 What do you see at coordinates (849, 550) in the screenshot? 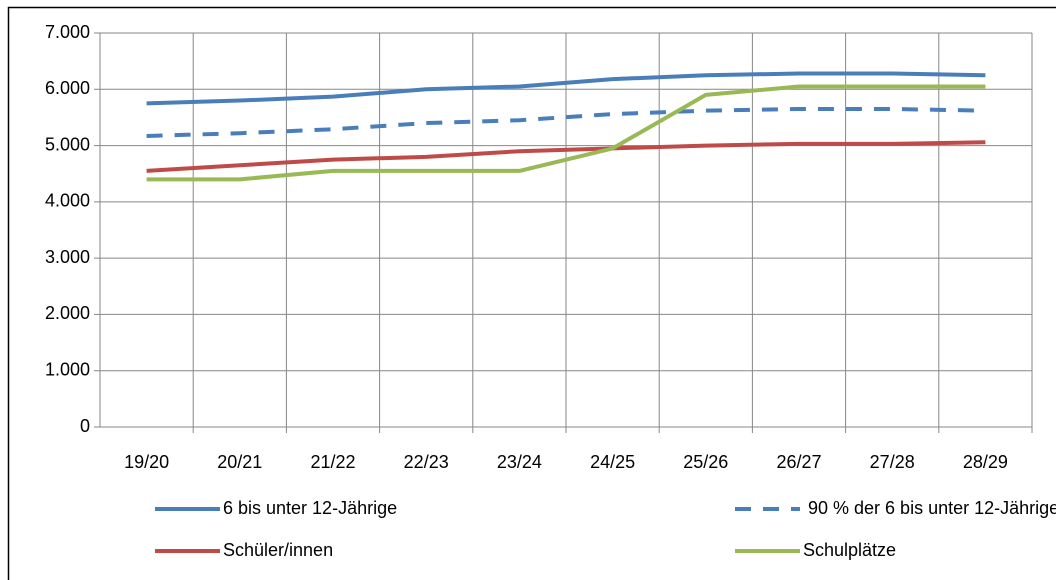
I see `legend-label: Schulplätze` at bounding box center [849, 550].